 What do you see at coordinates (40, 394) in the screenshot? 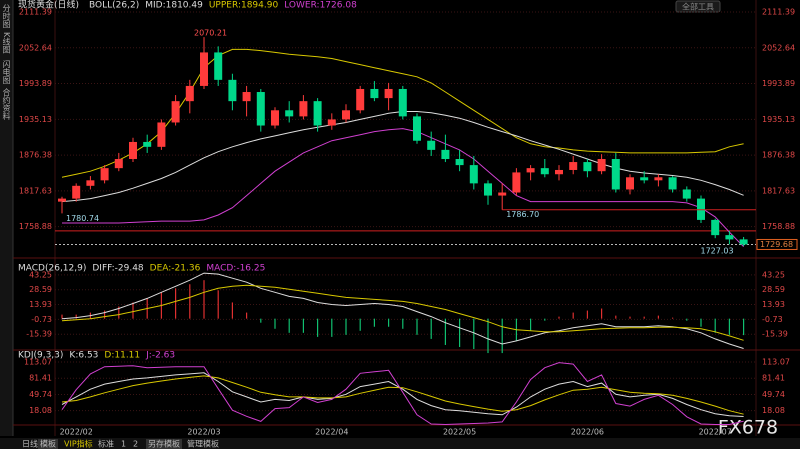
I see `y-tick-label: 49.74` at bounding box center [40, 394].